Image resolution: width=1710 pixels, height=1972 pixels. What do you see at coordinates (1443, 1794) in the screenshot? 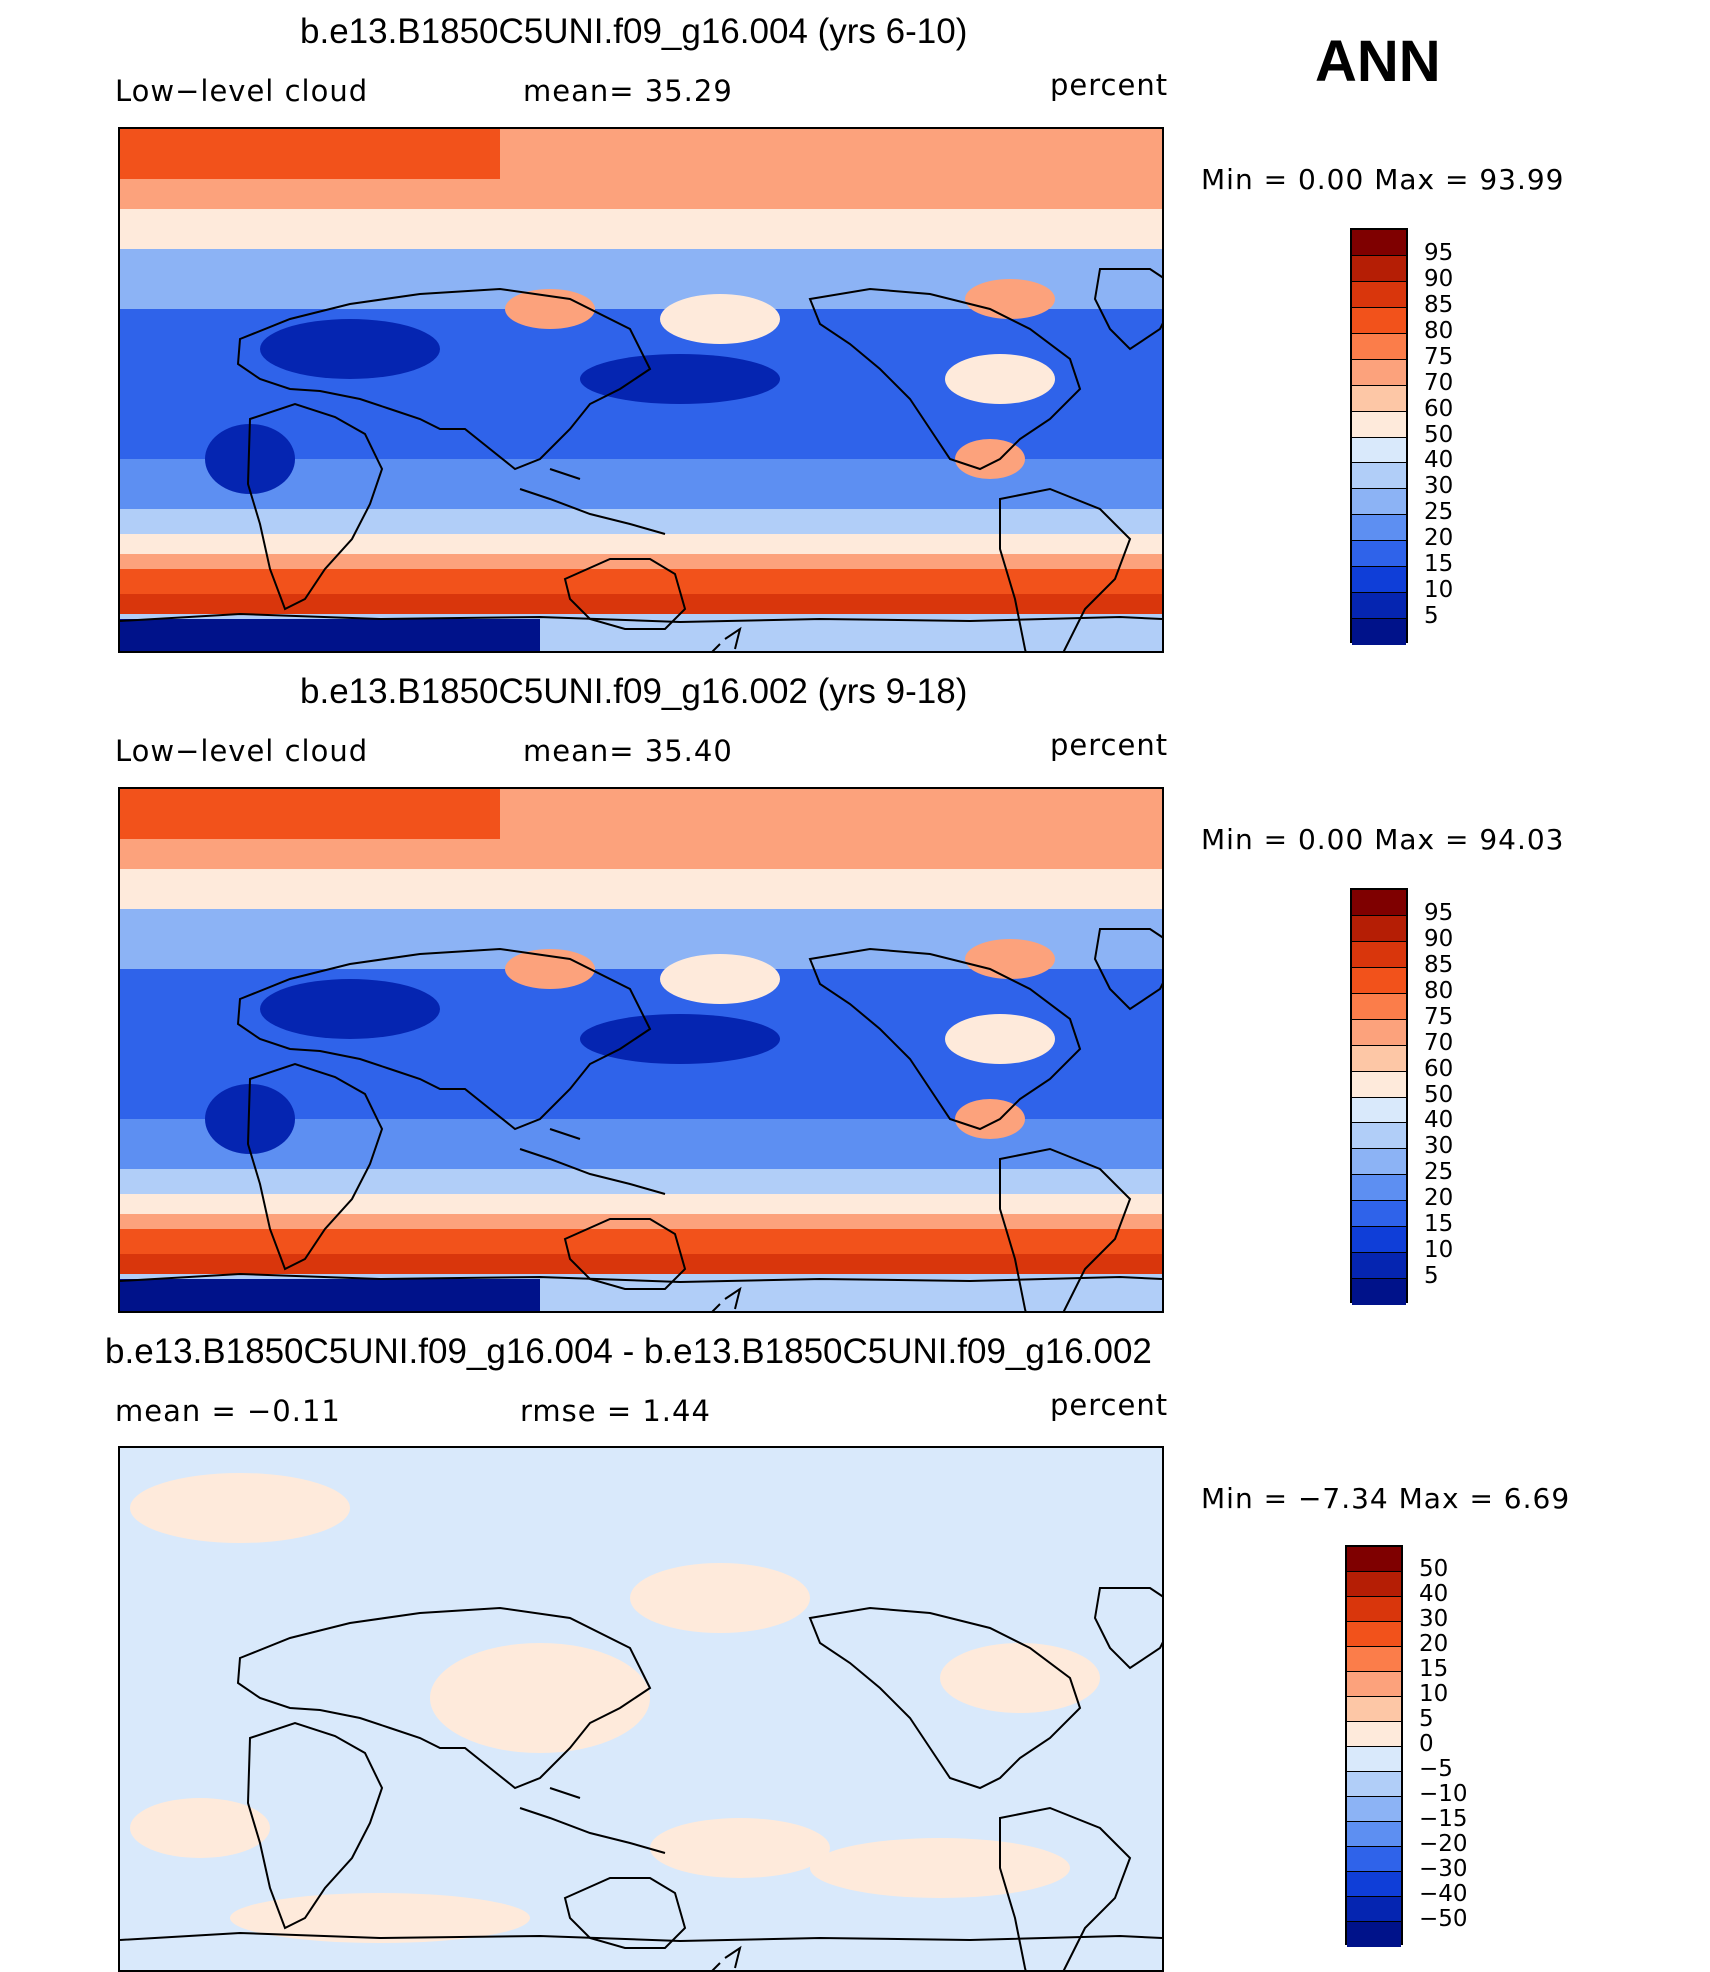
I see `colorbar-tick-label: −10` at bounding box center [1443, 1794].